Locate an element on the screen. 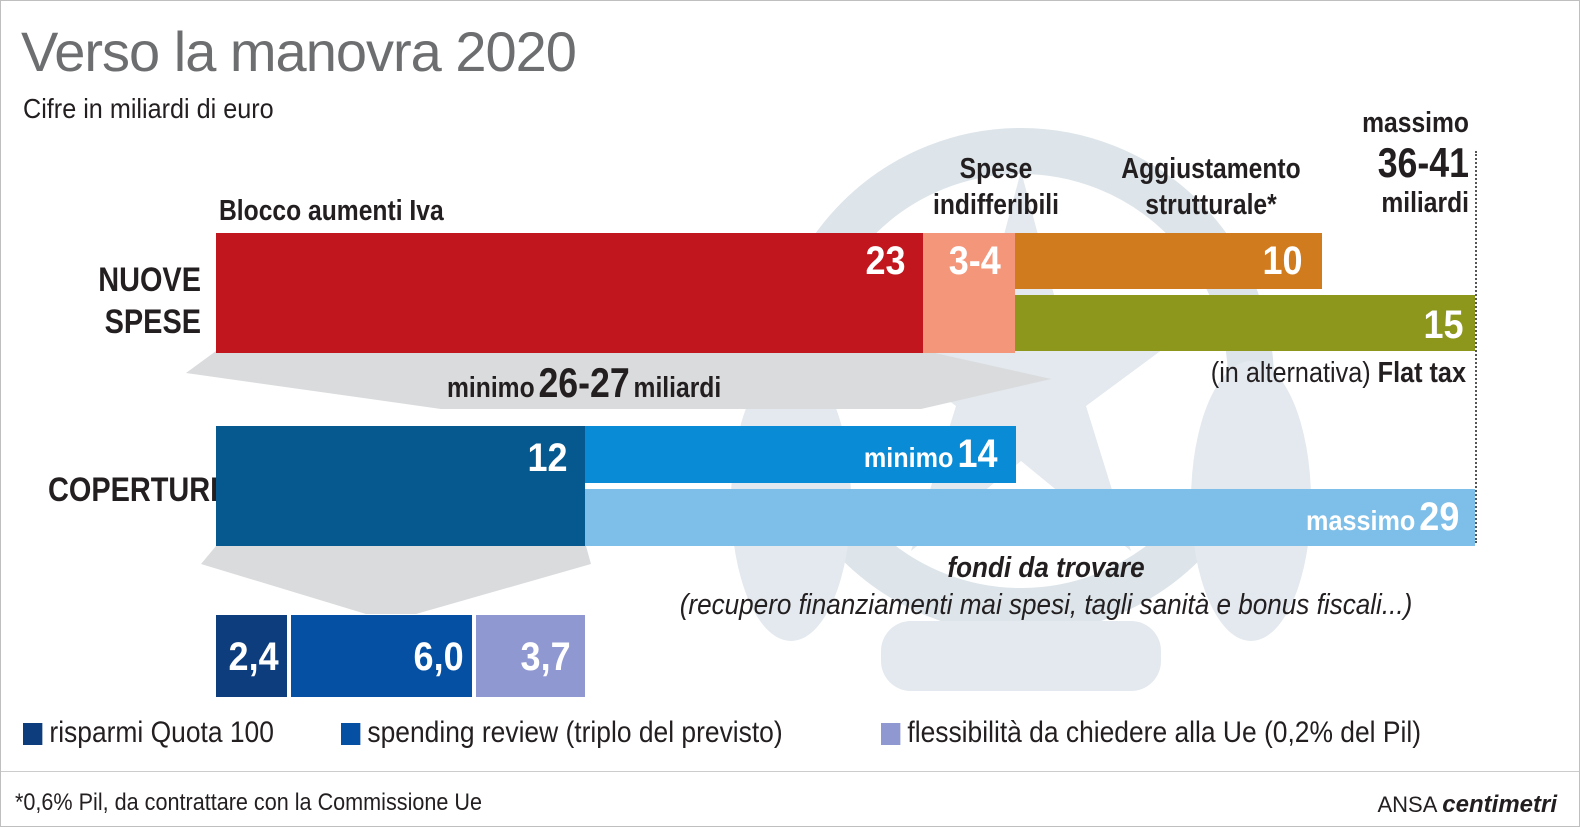  bar-aggiustamento: 10 is located at coordinates (1168, 261).